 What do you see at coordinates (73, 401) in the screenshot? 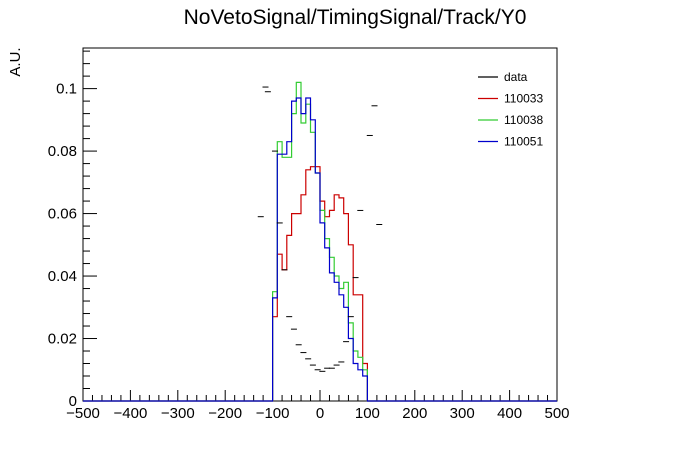
I see `y-tick-label: 0` at bounding box center [73, 401].